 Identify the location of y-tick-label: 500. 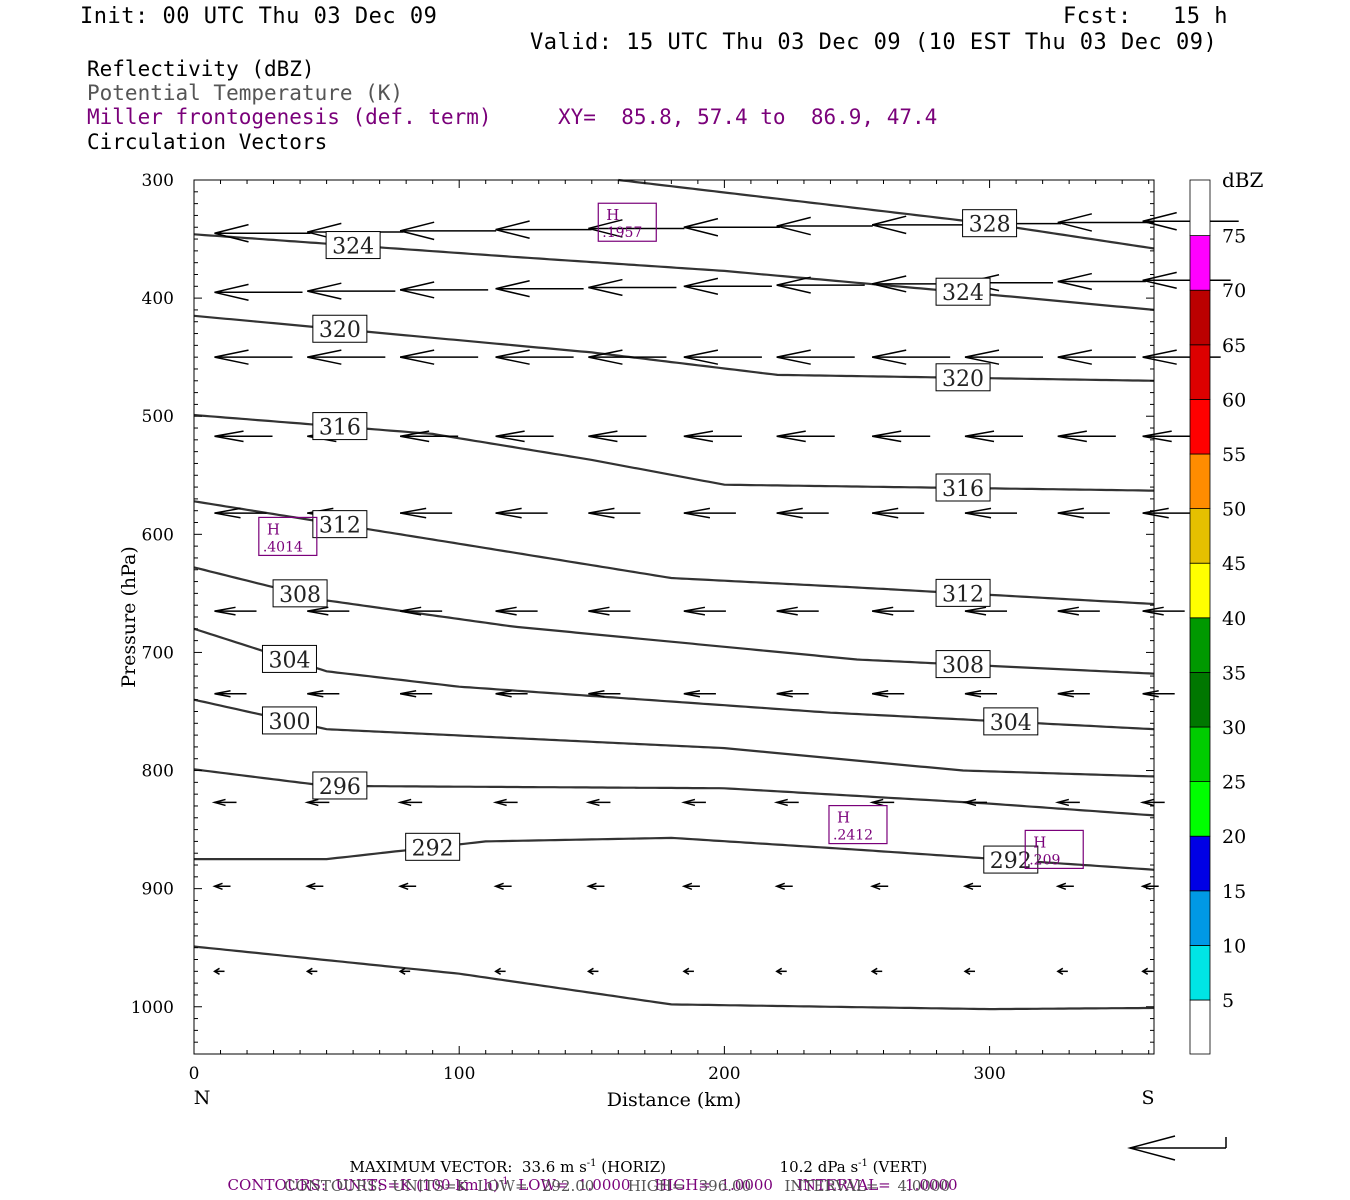
(158, 417).